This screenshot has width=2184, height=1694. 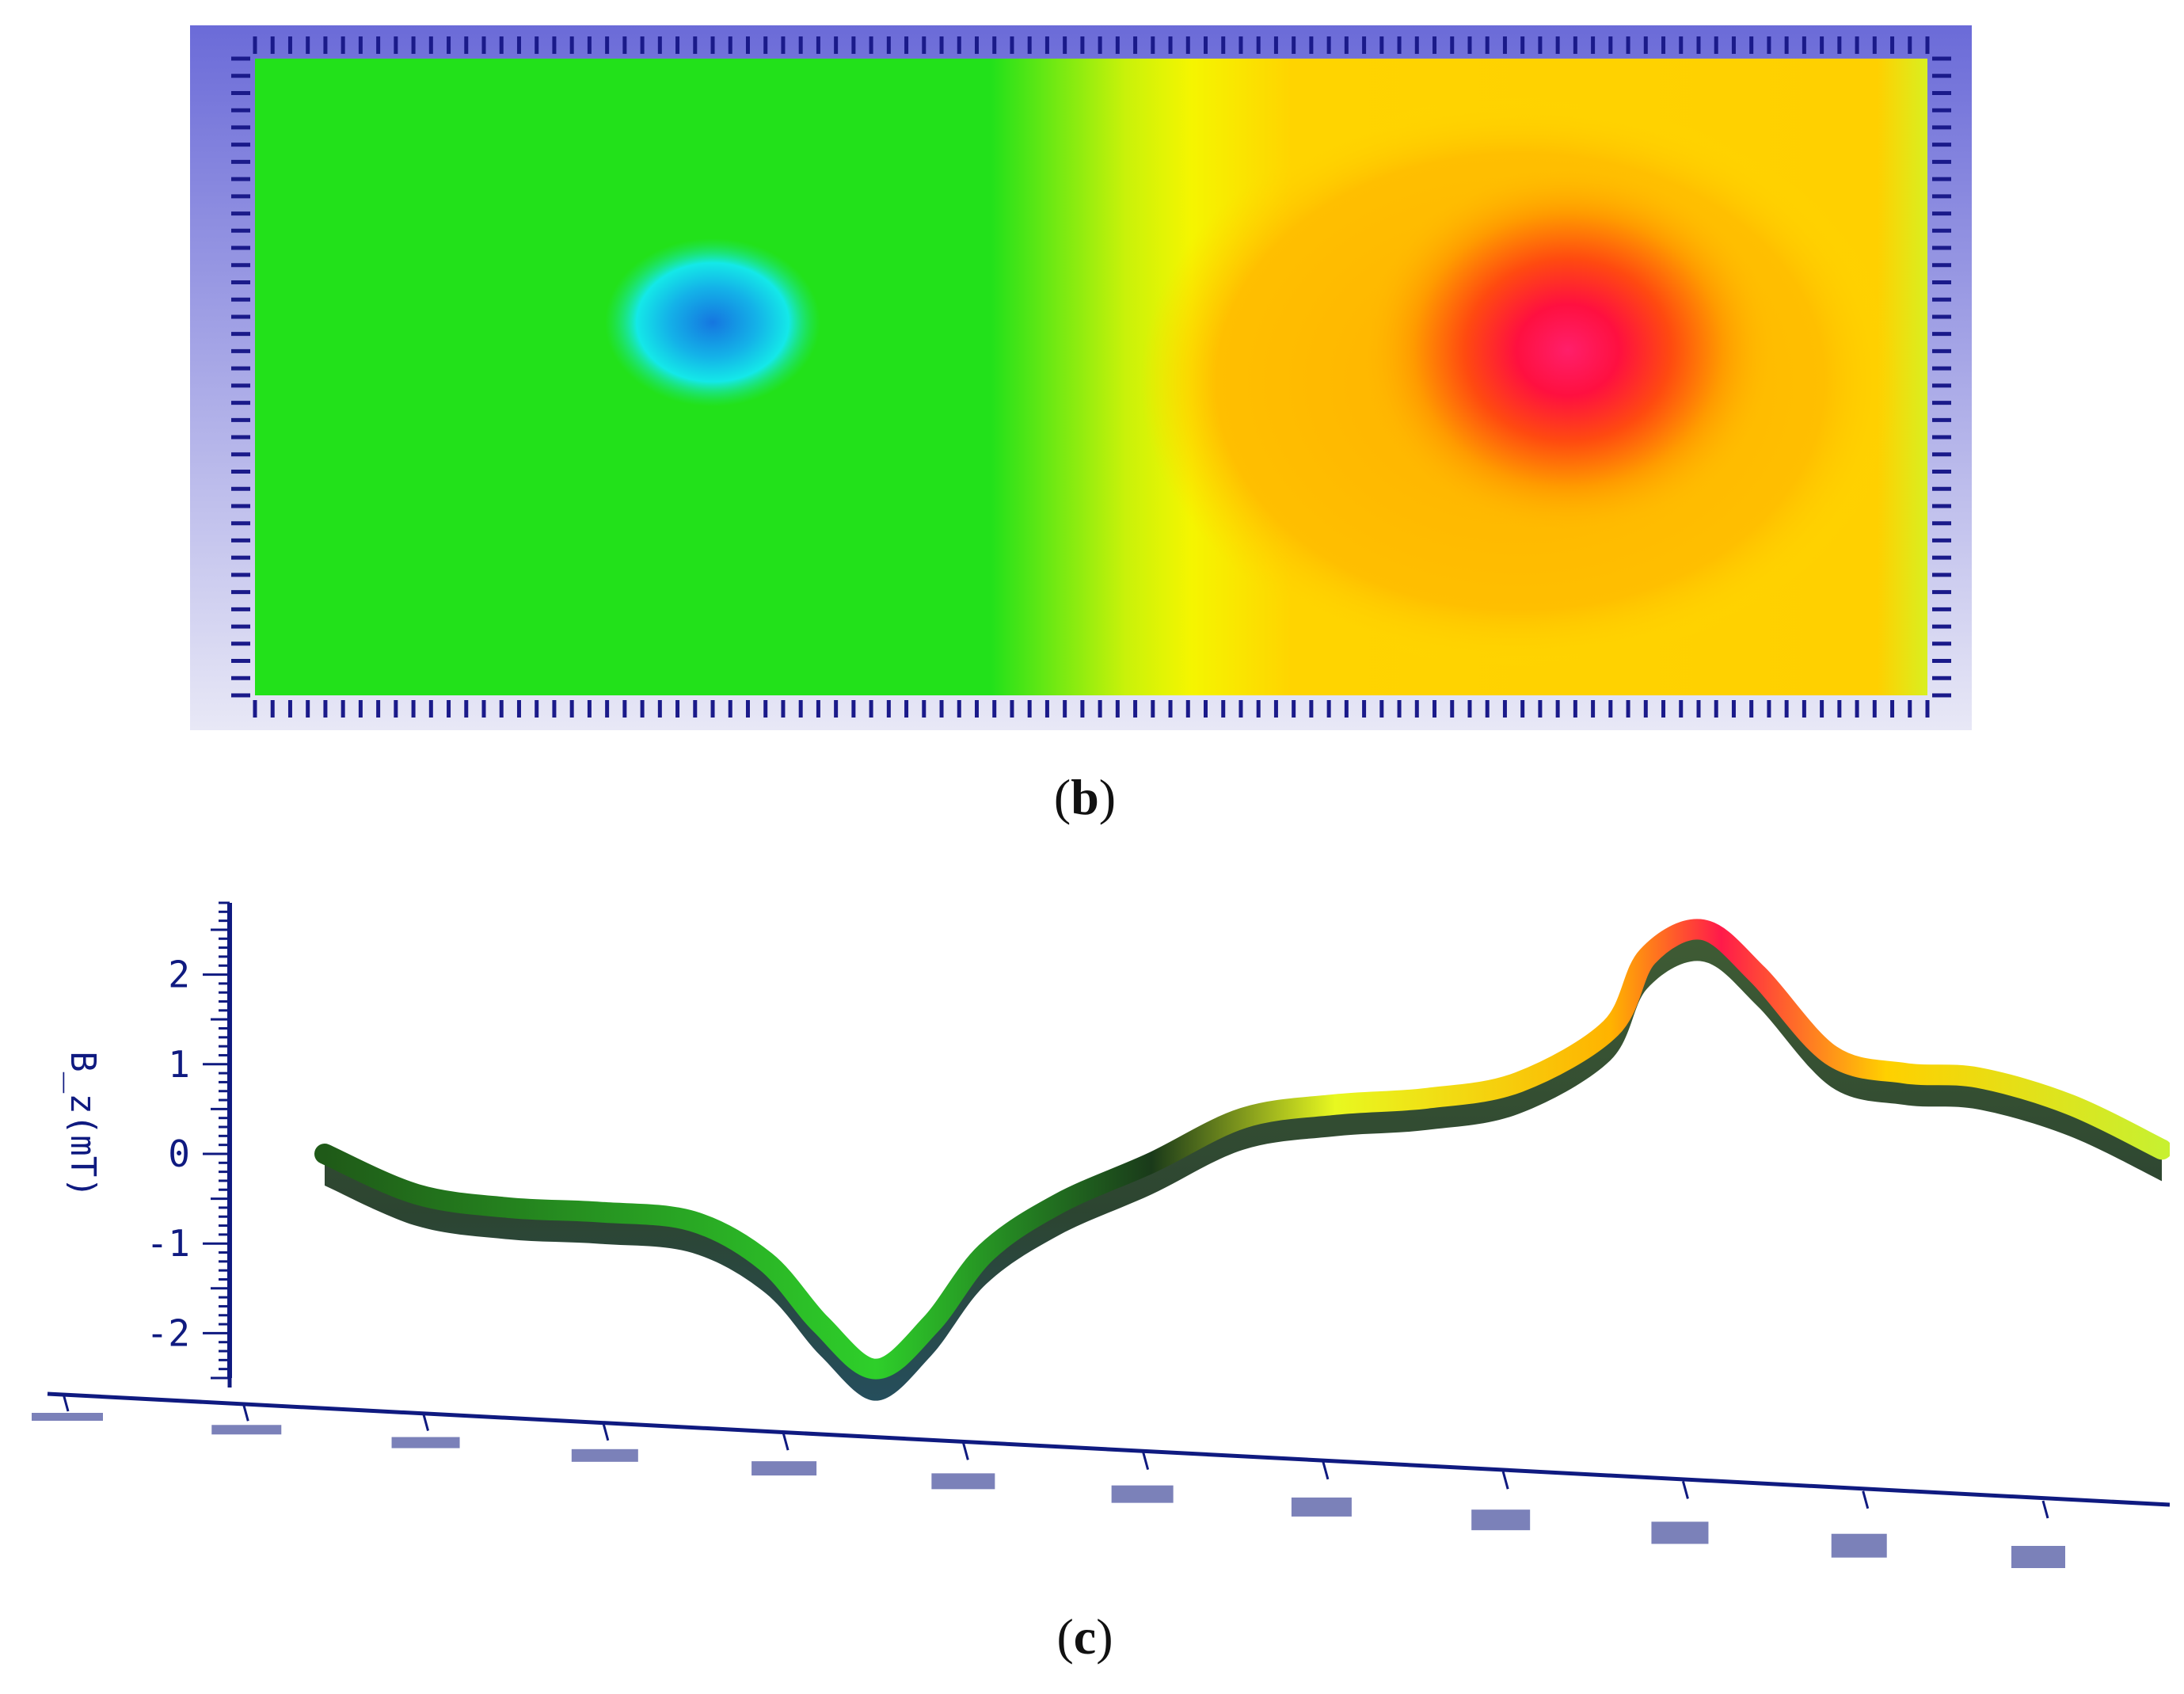 What do you see at coordinates (179, 1154) in the screenshot?
I see `y-tick-label: 0` at bounding box center [179, 1154].